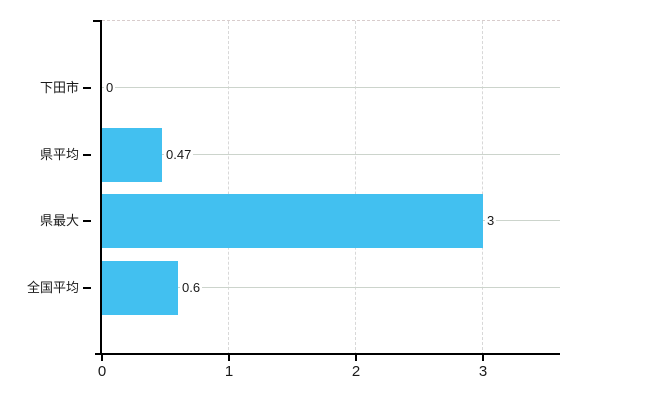 The image size is (650, 400). I want to click on category-label: 下田市, so click(59, 87).